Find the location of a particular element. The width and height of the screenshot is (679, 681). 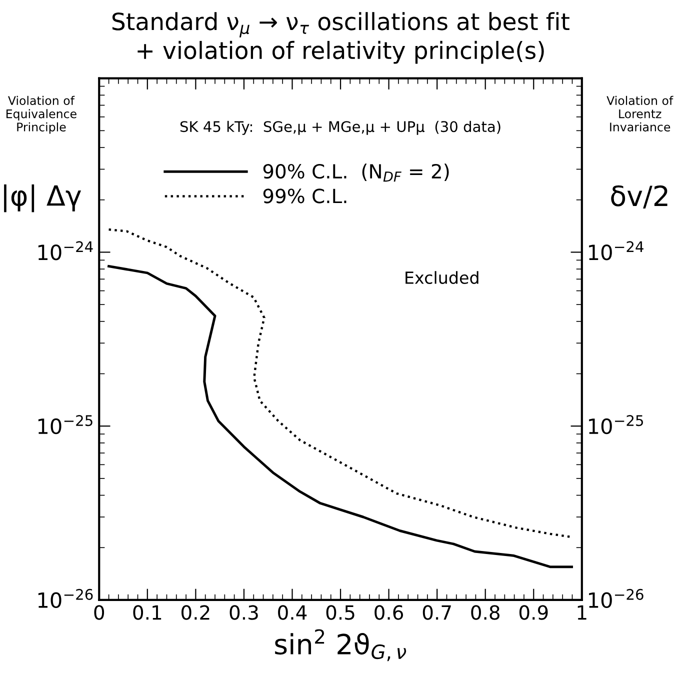

x-tick-label: 0.7 is located at coordinates (436, 612).